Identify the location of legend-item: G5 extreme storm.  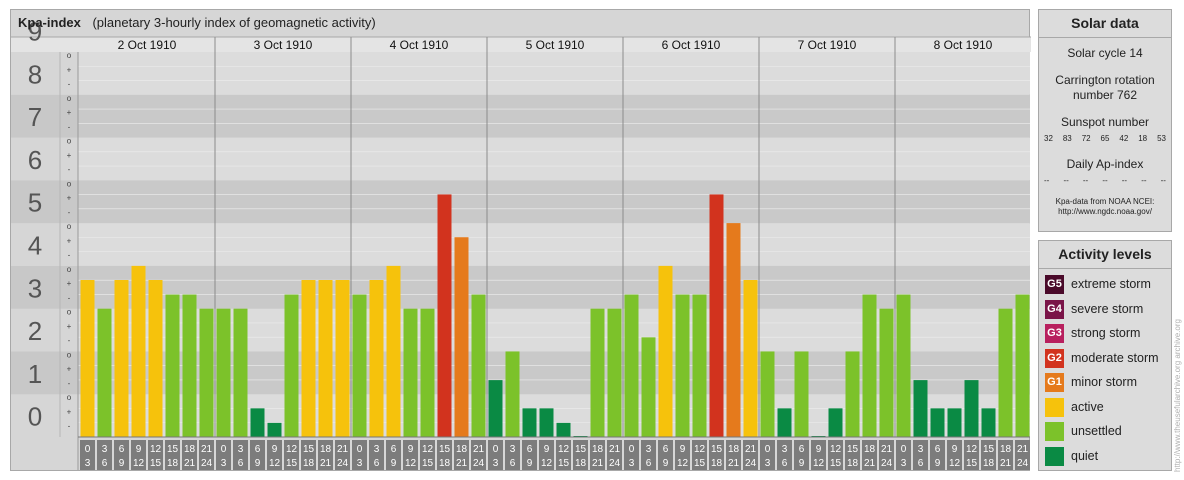
(1098, 284).